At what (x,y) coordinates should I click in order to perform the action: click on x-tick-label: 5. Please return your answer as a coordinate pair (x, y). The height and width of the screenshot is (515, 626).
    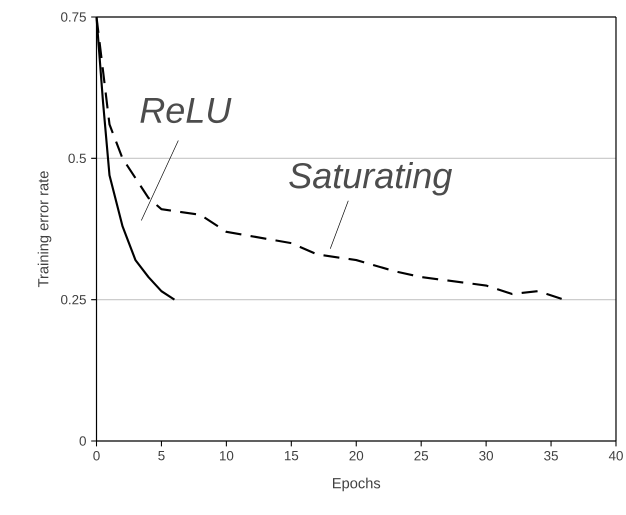
    Looking at the image, I should click on (161, 455).